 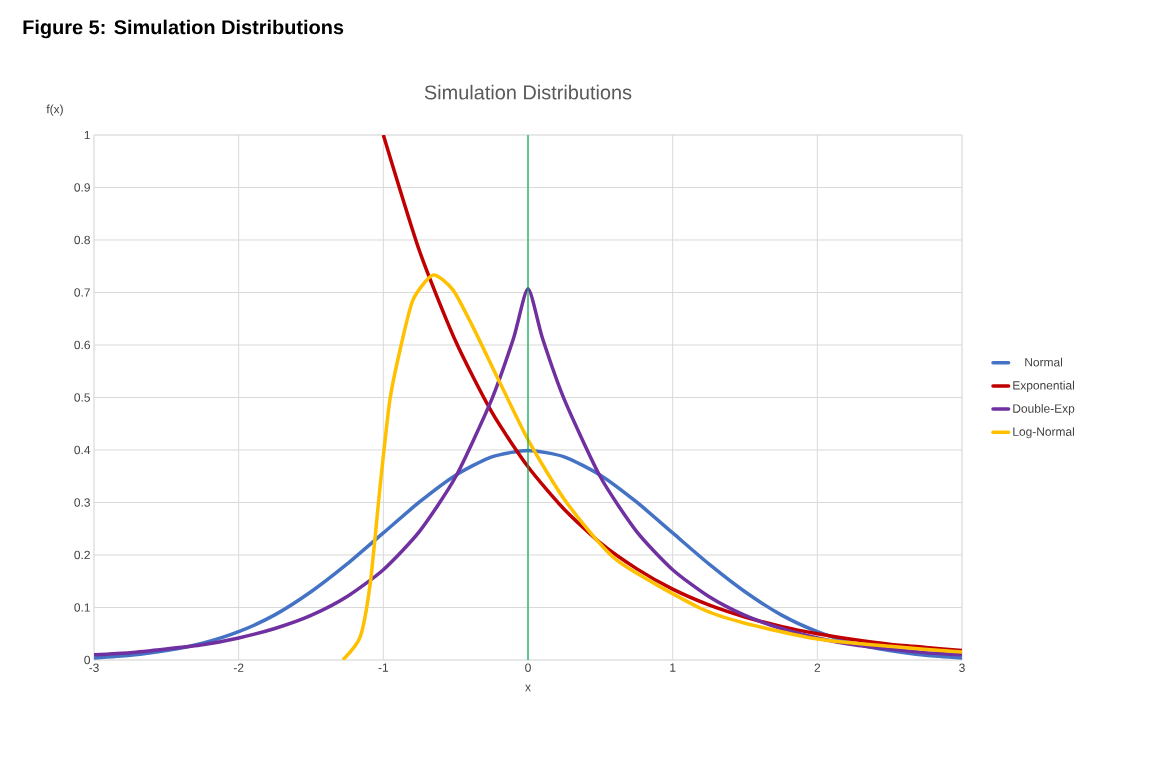 I want to click on y-tick-label: 0.1, so click(x=82, y=607).